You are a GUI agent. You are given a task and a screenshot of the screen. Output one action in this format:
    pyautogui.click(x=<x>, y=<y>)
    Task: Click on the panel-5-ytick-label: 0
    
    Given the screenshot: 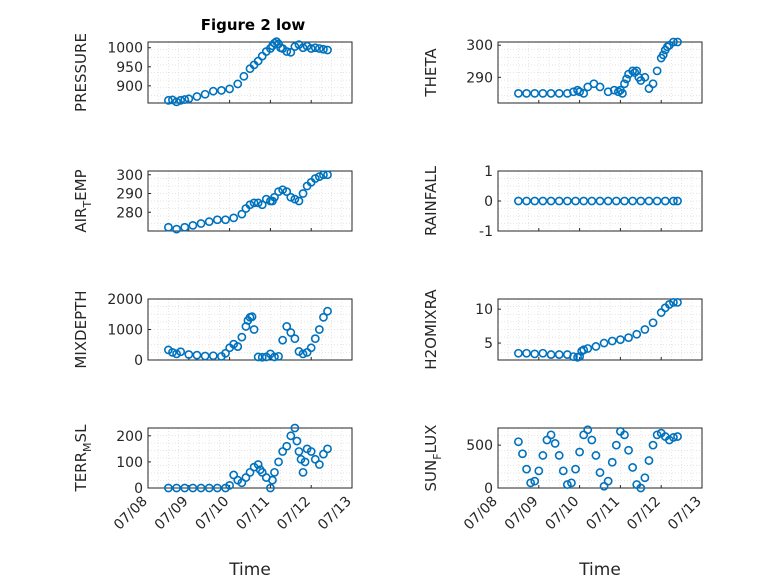 What is the action you would take?
    pyautogui.click(x=138, y=361)
    